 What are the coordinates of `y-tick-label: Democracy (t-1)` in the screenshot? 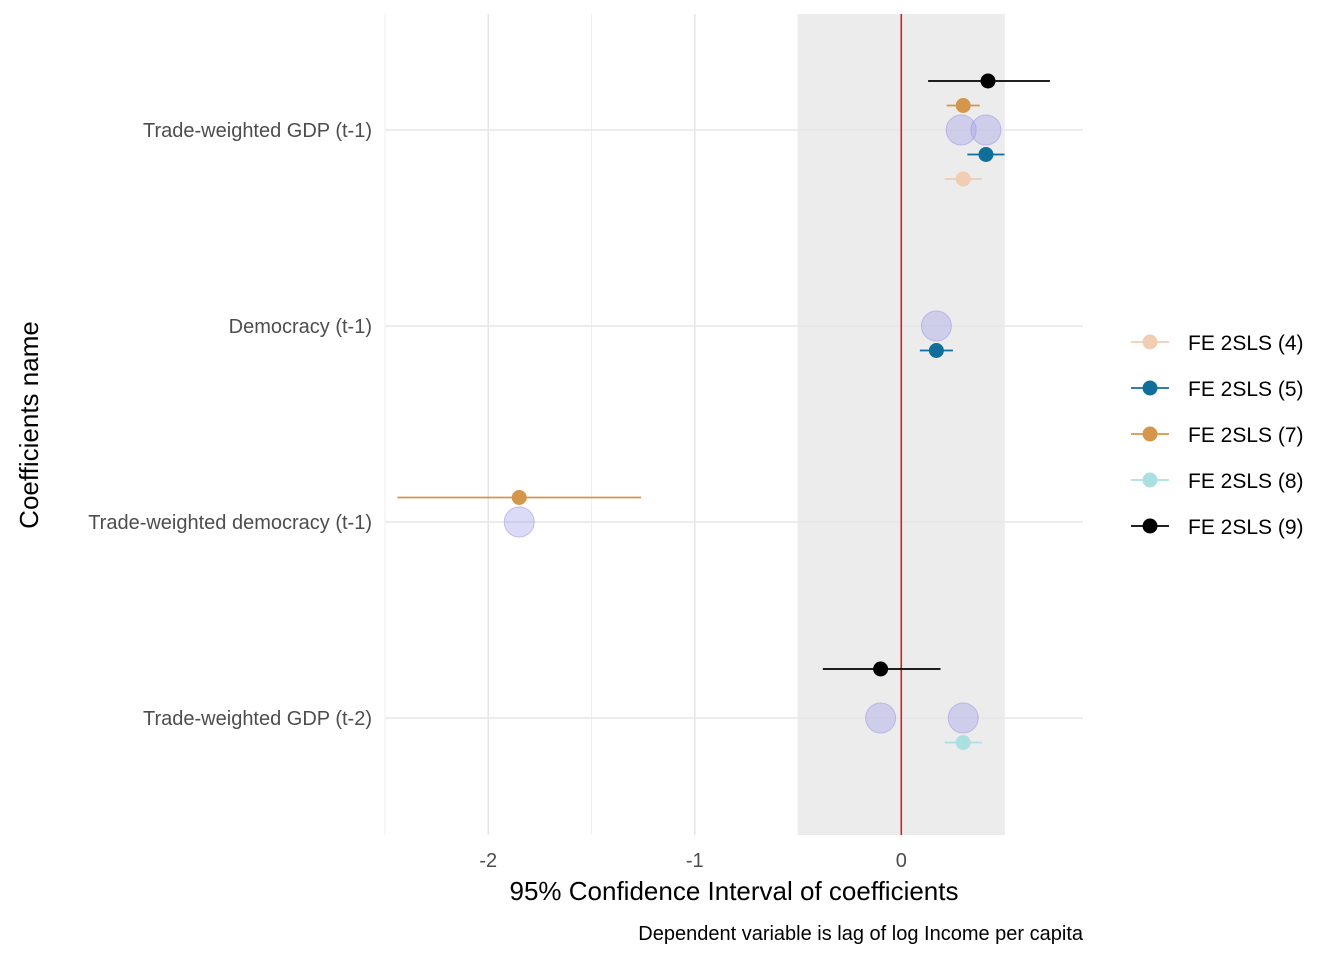 It's located at (300, 327).